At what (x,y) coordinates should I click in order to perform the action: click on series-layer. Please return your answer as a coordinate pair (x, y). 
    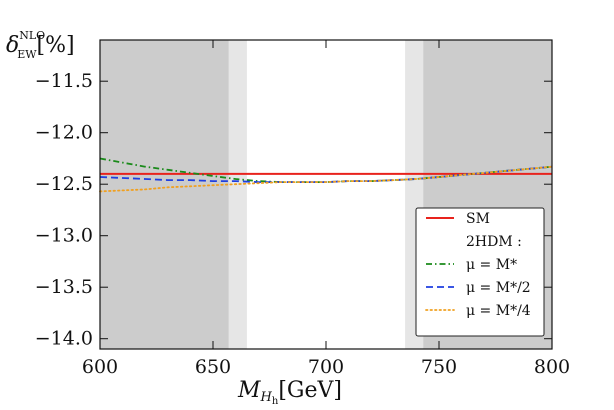
    Looking at the image, I should click on (326, 175).